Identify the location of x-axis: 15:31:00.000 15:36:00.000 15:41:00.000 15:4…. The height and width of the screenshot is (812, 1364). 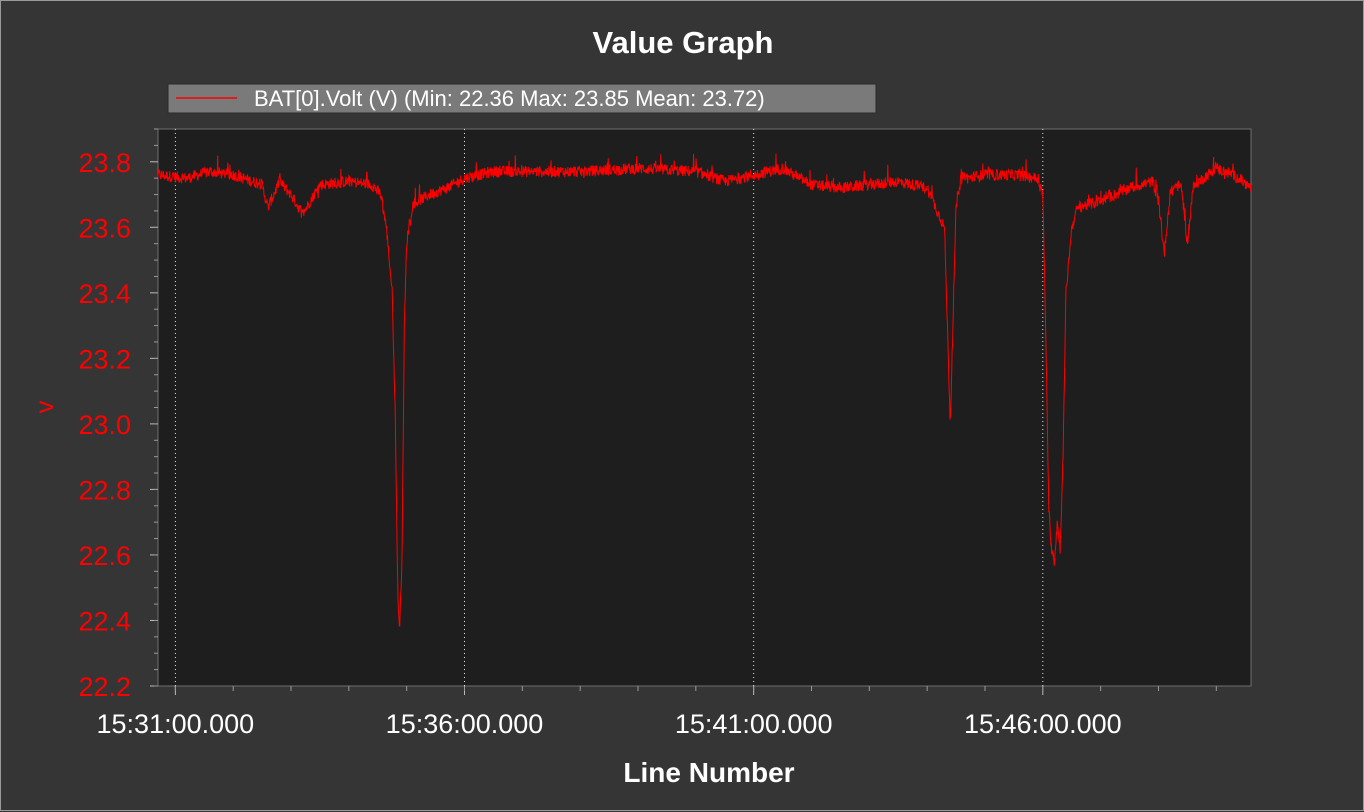
(657, 712).